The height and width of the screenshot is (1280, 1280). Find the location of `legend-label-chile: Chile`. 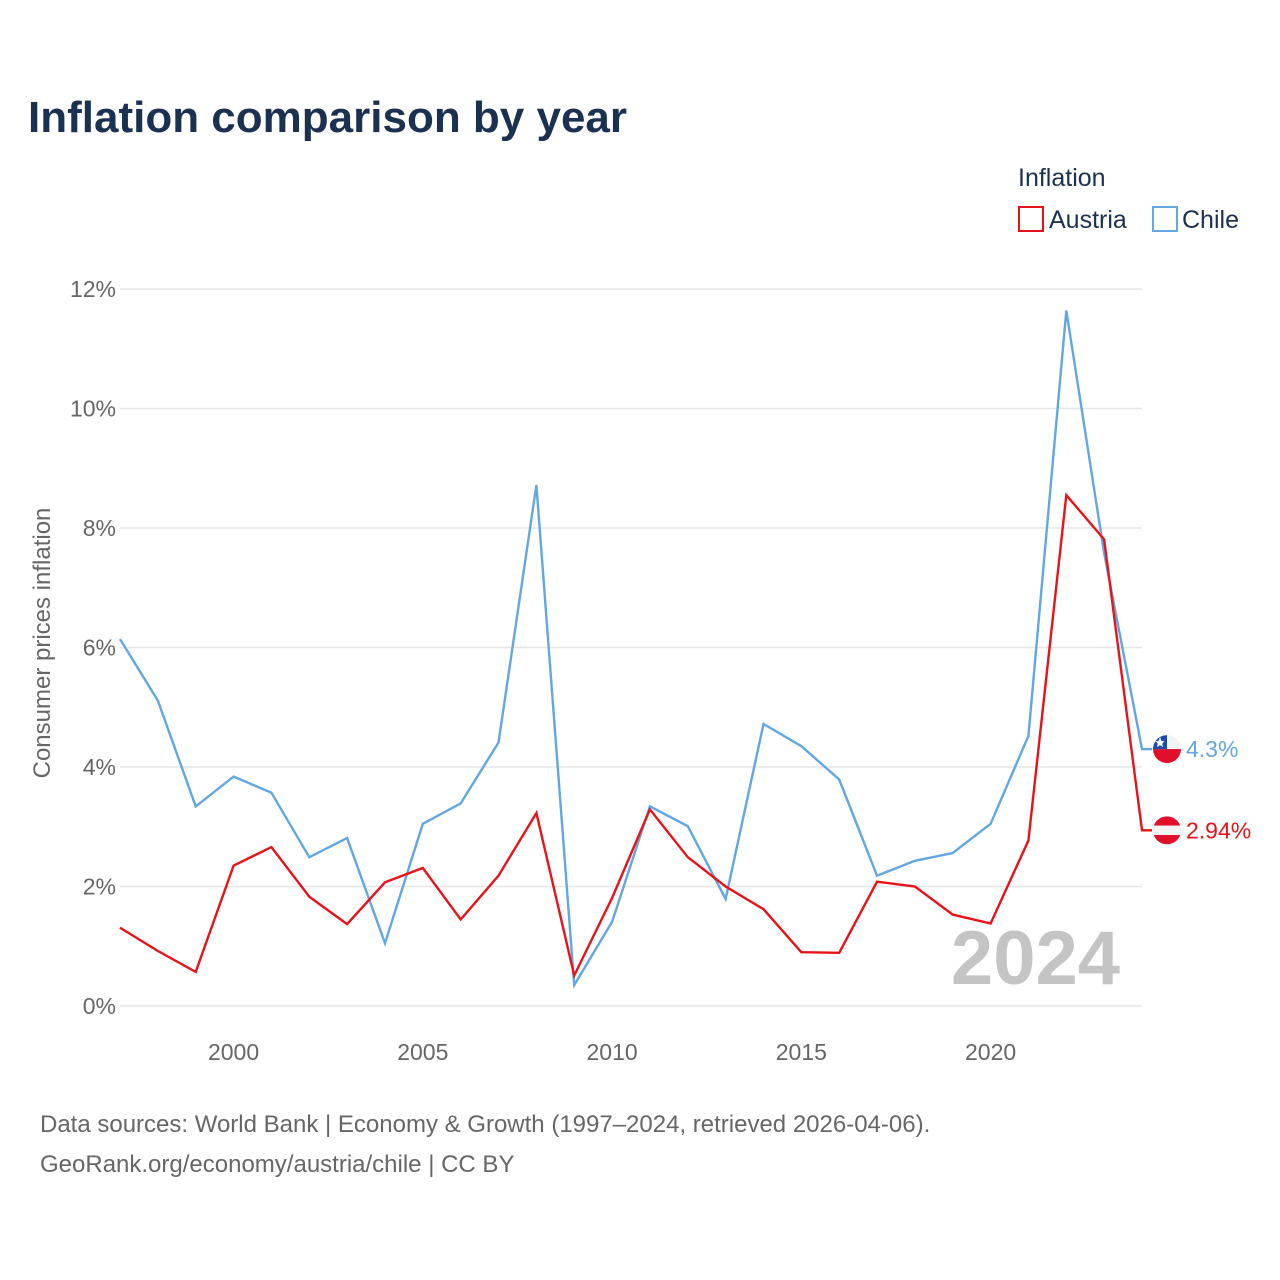

legend-label-chile: Chile is located at coordinates (1210, 220).